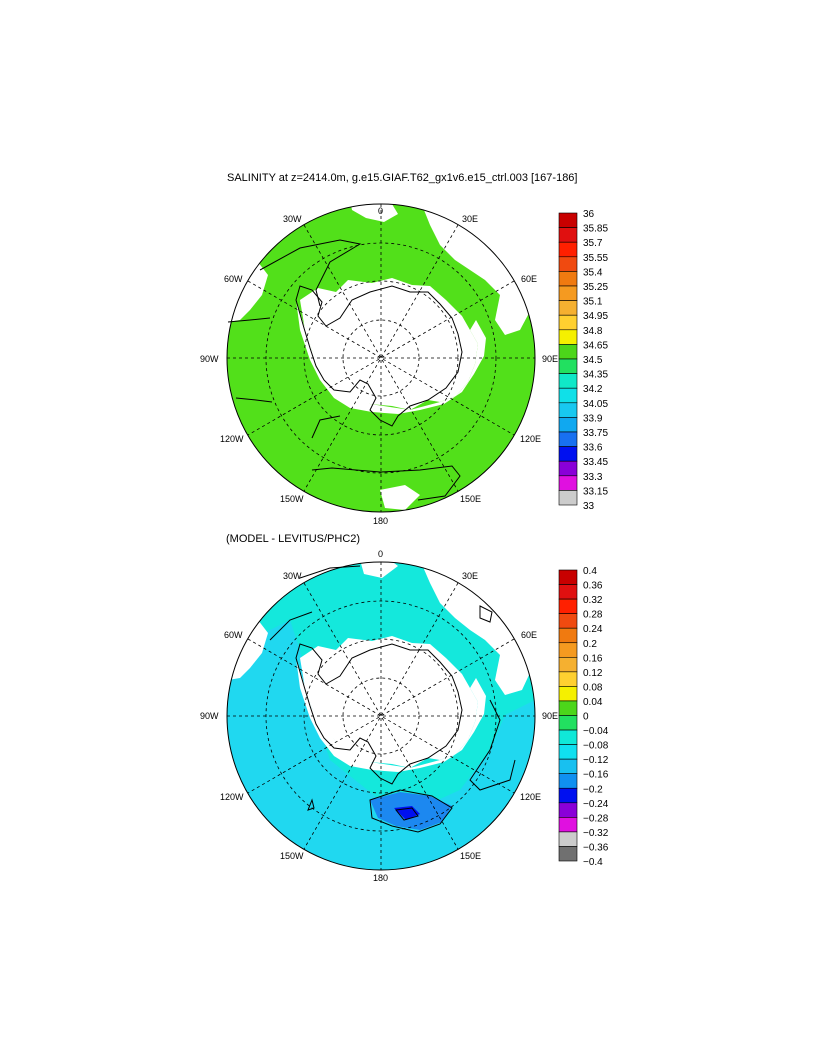  What do you see at coordinates (590, 571) in the screenshot?
I see `colorbar-label: 0.4` at bounding box center [590, 571].